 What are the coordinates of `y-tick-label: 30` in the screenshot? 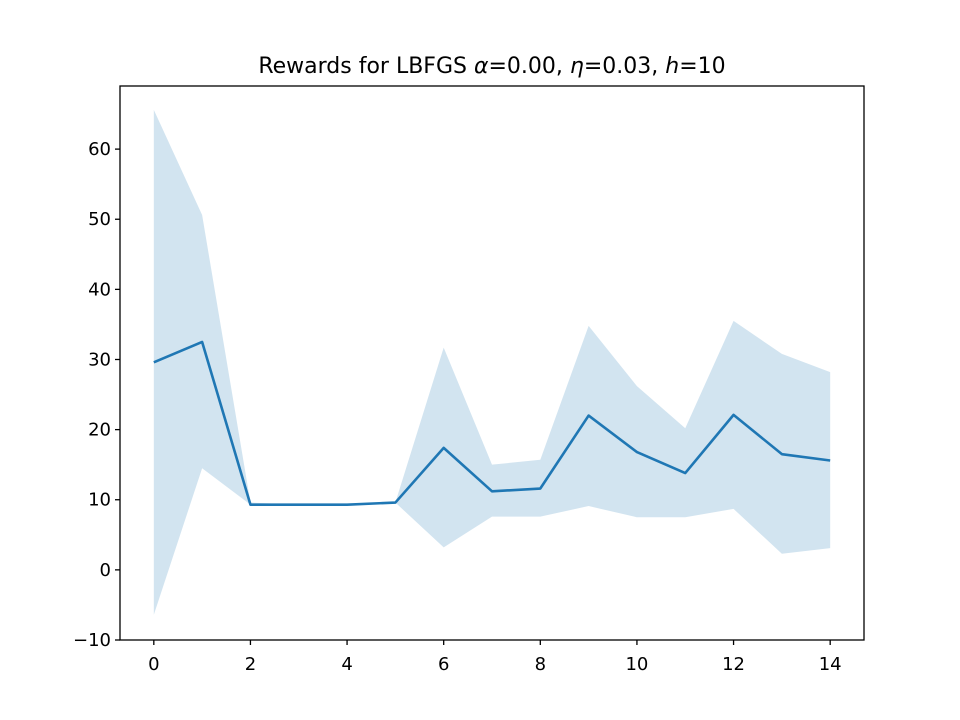 It's located at (99, 359).